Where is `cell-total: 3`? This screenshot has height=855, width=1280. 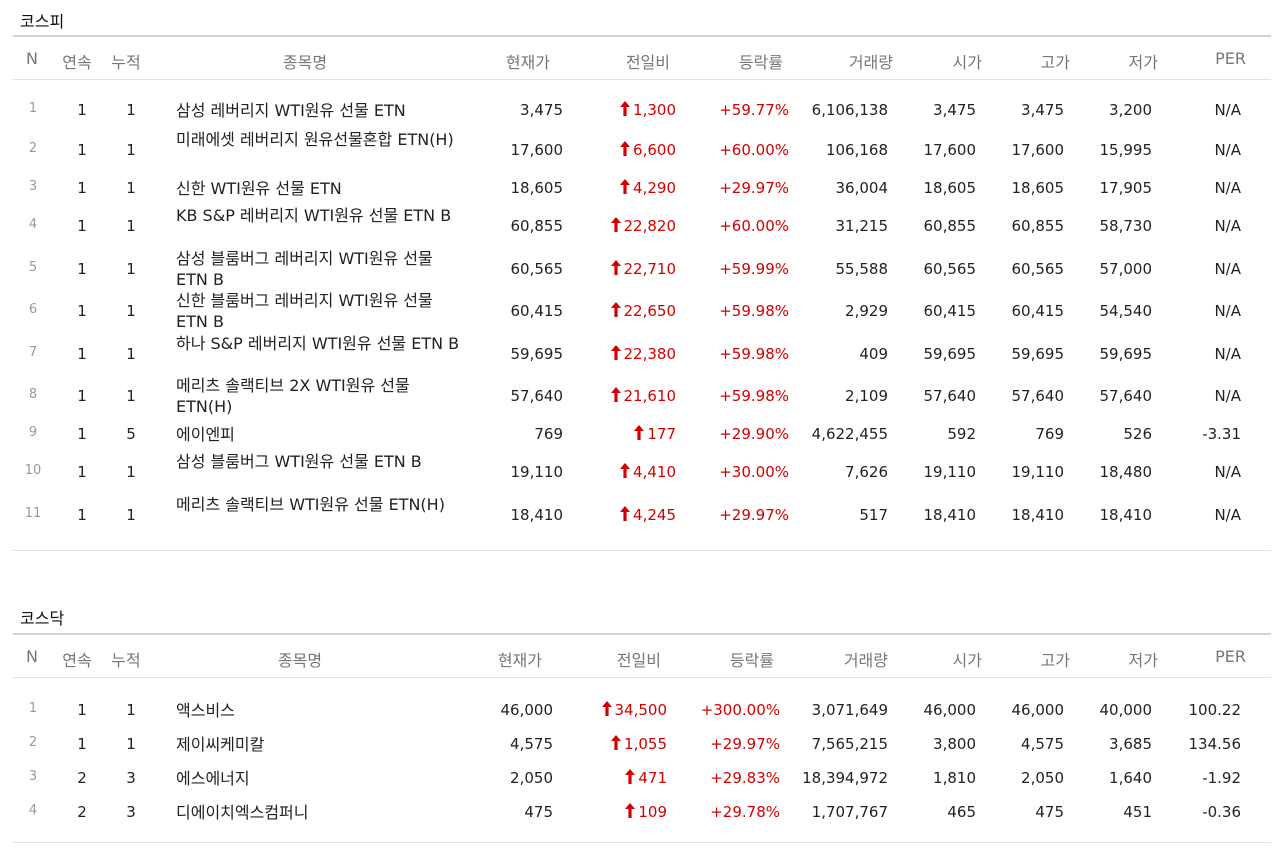 cell-total: 3 is located at coordinates (131, 778).